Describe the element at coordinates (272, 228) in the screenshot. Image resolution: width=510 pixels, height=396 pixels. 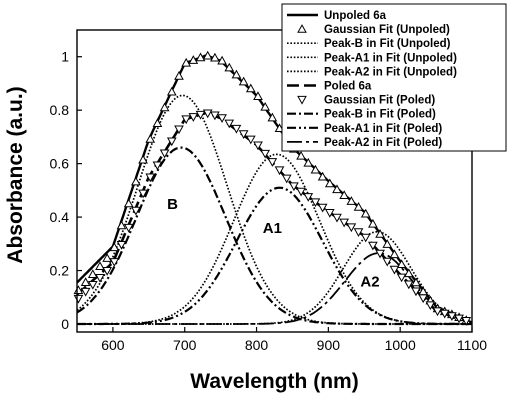
I see `peak-label: A1` at that location.